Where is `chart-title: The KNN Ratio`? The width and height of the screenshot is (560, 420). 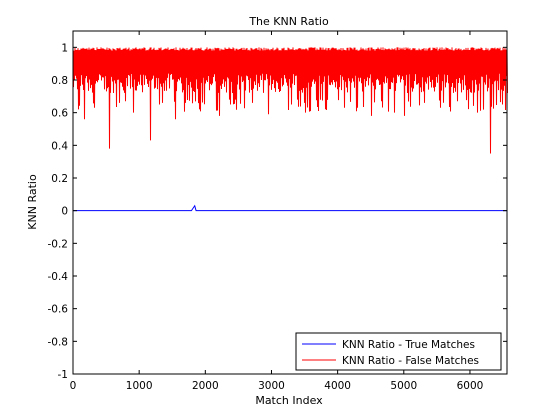
chart-title: The KNN Ratio is located at coordinates (288, 21).